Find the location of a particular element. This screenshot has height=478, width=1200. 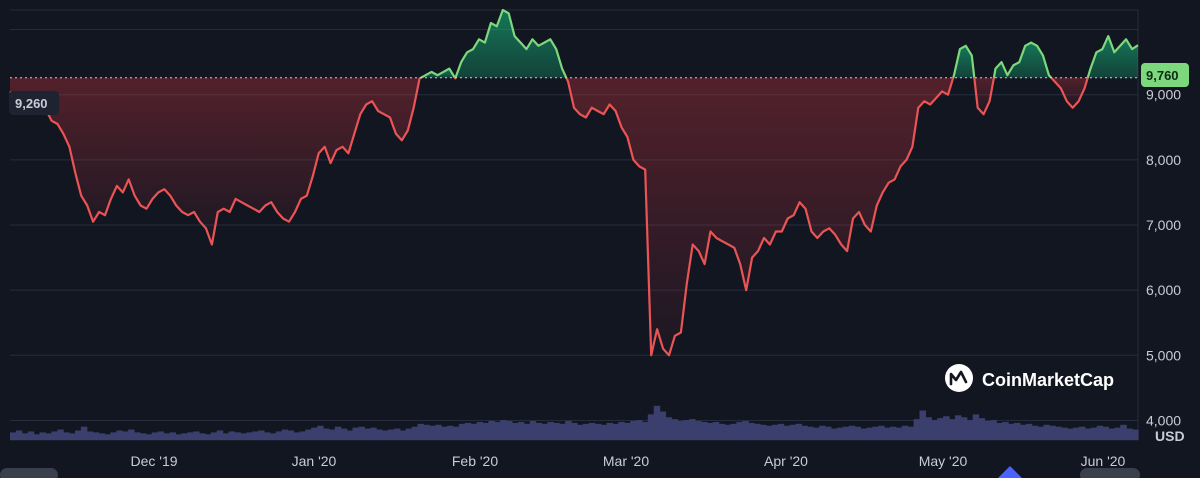

volume-bars is located at coordinates (574, 422).